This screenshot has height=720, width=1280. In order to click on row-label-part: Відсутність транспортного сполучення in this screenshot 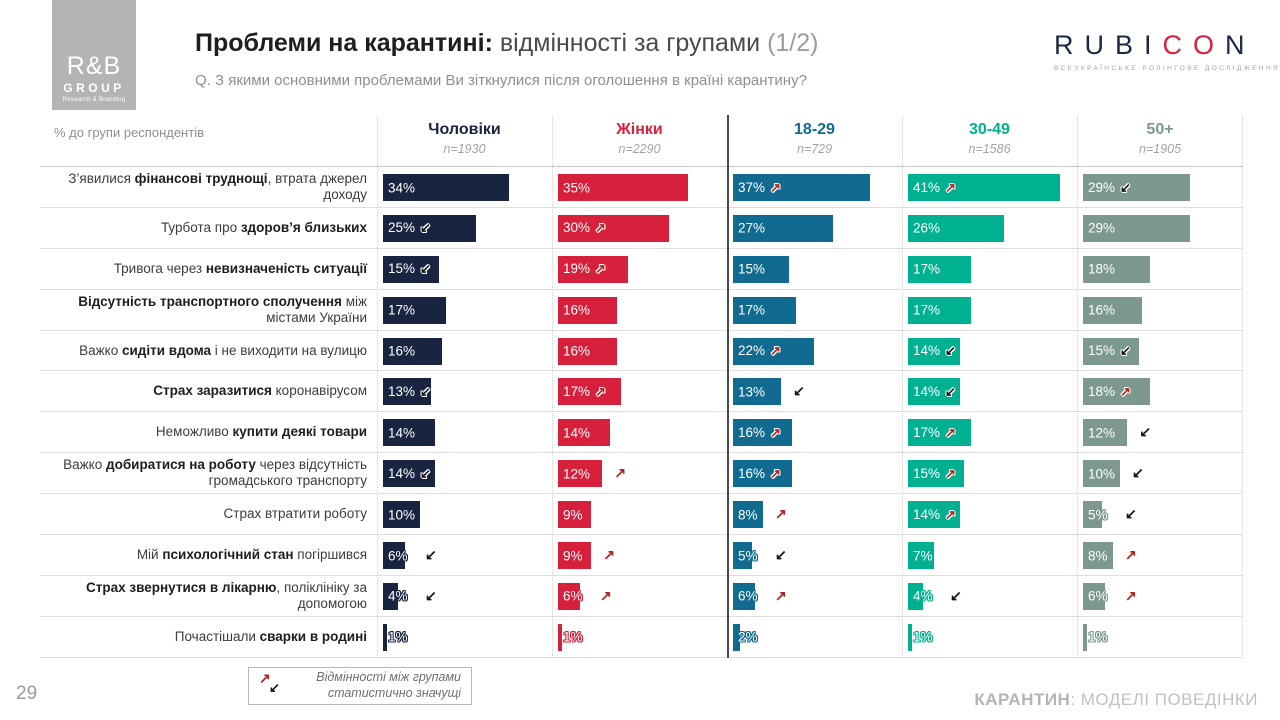, I will do `click(210, 301)`.